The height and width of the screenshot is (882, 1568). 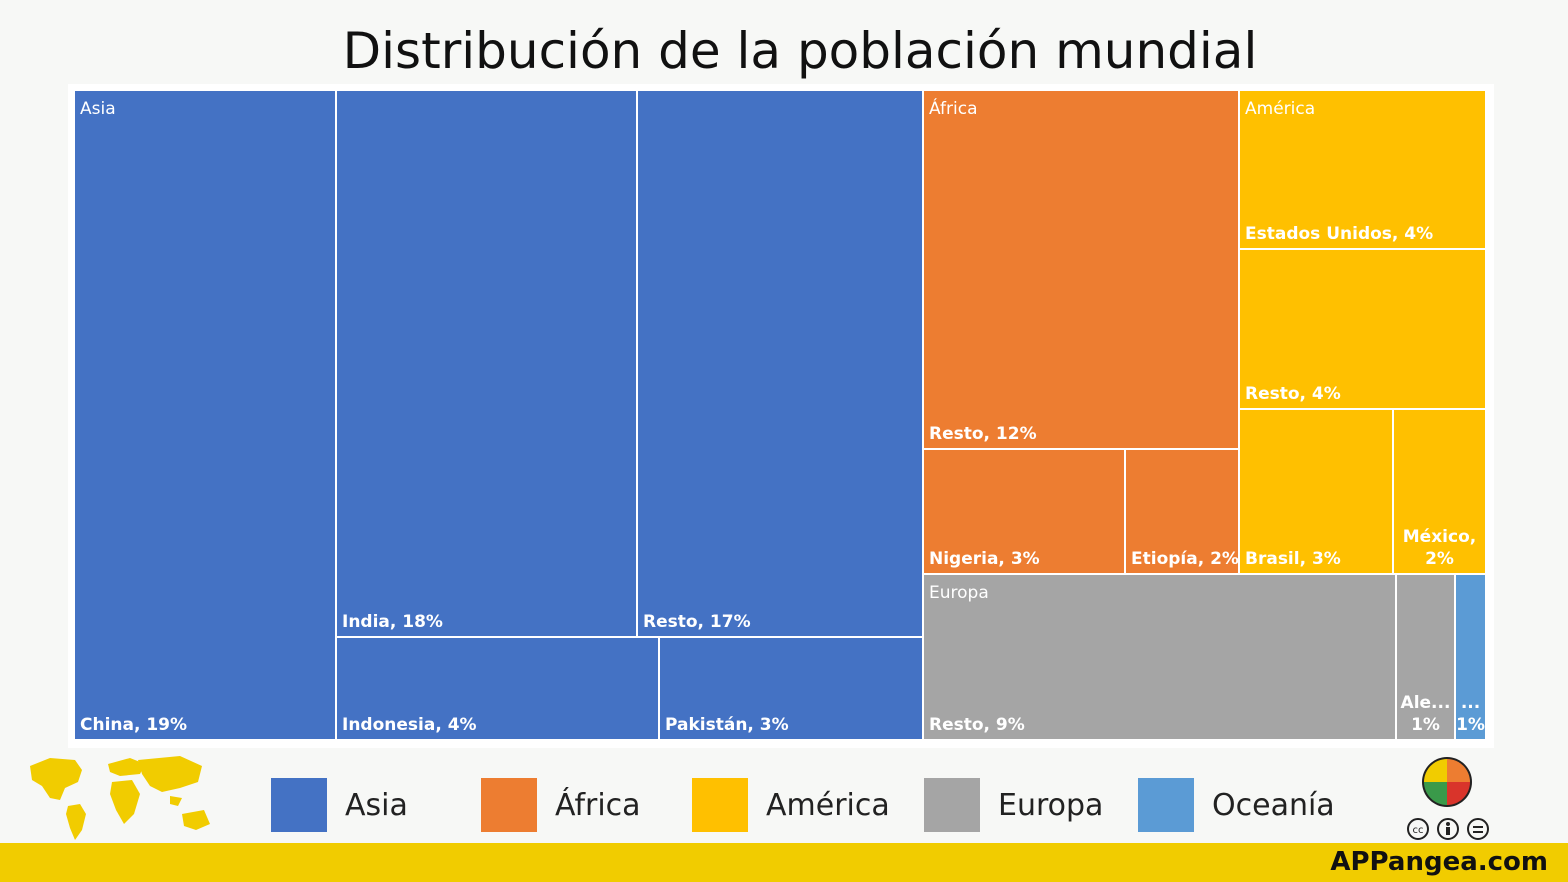 I want to click on treemap-group-label: África, so click(x=953, y=108).